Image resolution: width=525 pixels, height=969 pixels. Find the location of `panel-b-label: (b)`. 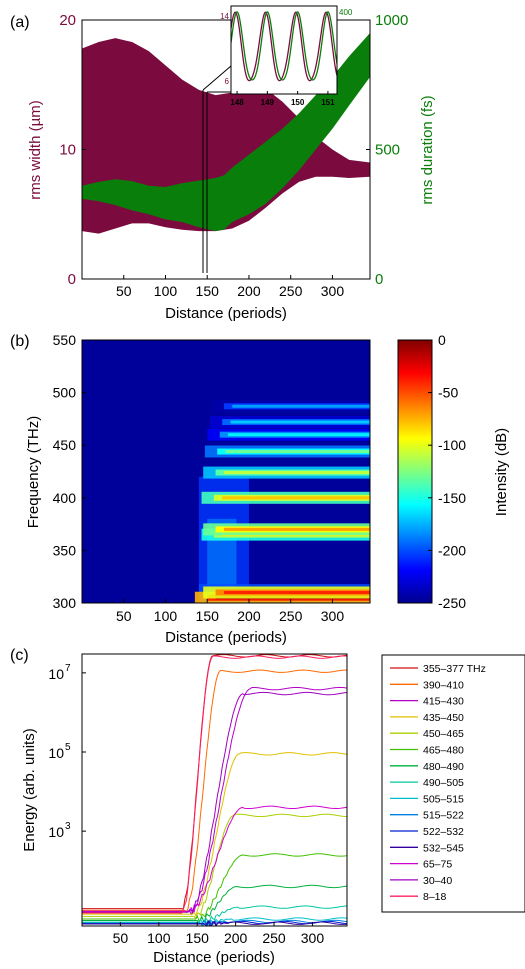

panel-b-label: (b) is located at coordinates (20, 341).